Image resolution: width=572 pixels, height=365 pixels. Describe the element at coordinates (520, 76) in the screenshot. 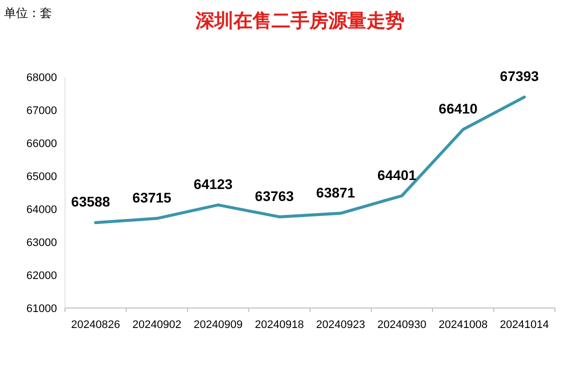

I see `data-label: 67393` at that location.